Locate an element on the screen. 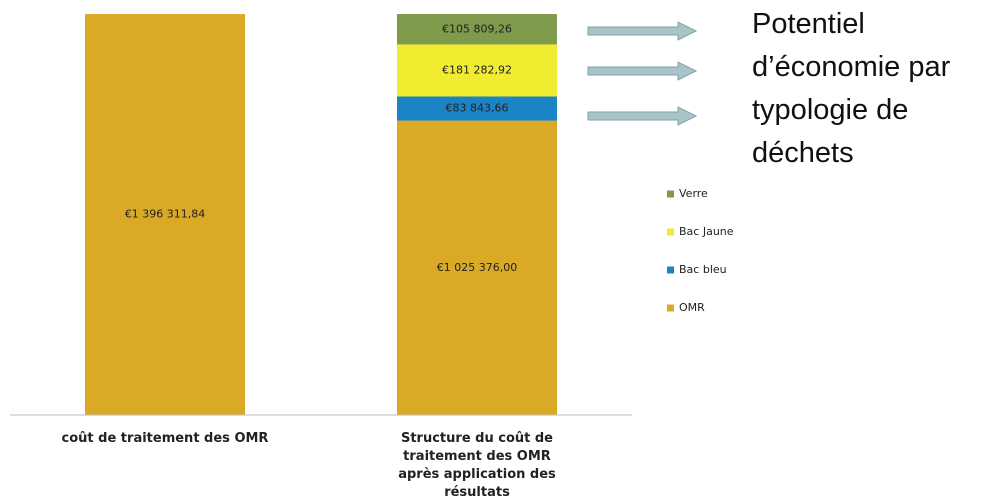 The height and width of the screenshot is (502, 1004). value-label: €83 843,66 is located at coordinates (477, 108).